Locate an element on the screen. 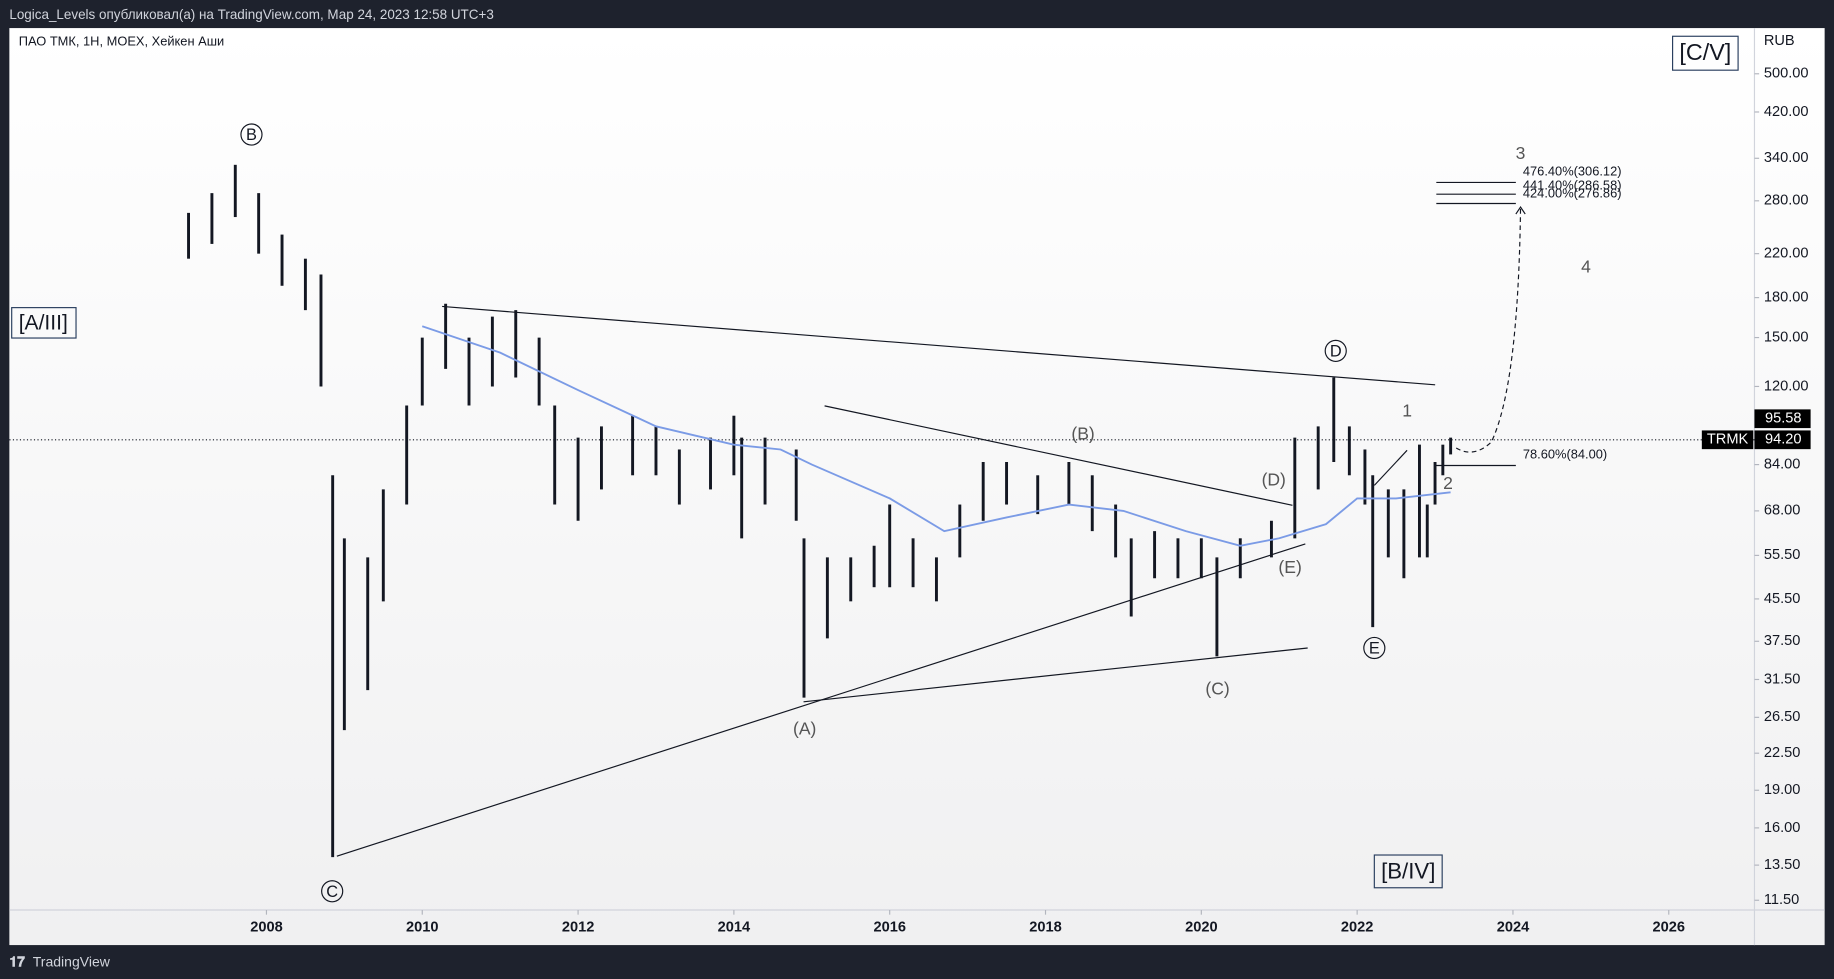 This screenshot has width=1834, height=979. y-tick-label: 37.50 is located at coordinates (1782, 641).